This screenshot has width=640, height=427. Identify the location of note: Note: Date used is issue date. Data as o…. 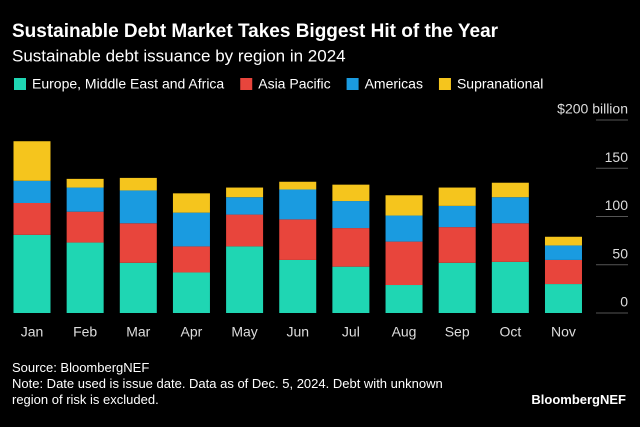
(227, 391).